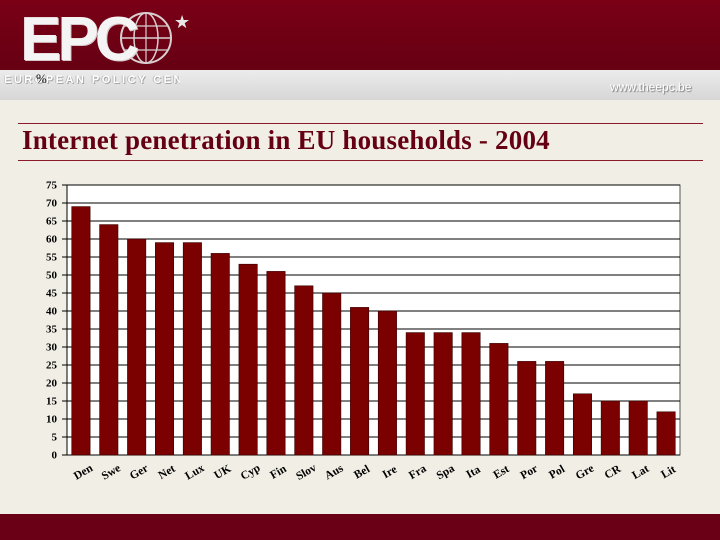 The height and width of the screenshot is (540, 720). I want to click on bar-swe, so click(109, 340).